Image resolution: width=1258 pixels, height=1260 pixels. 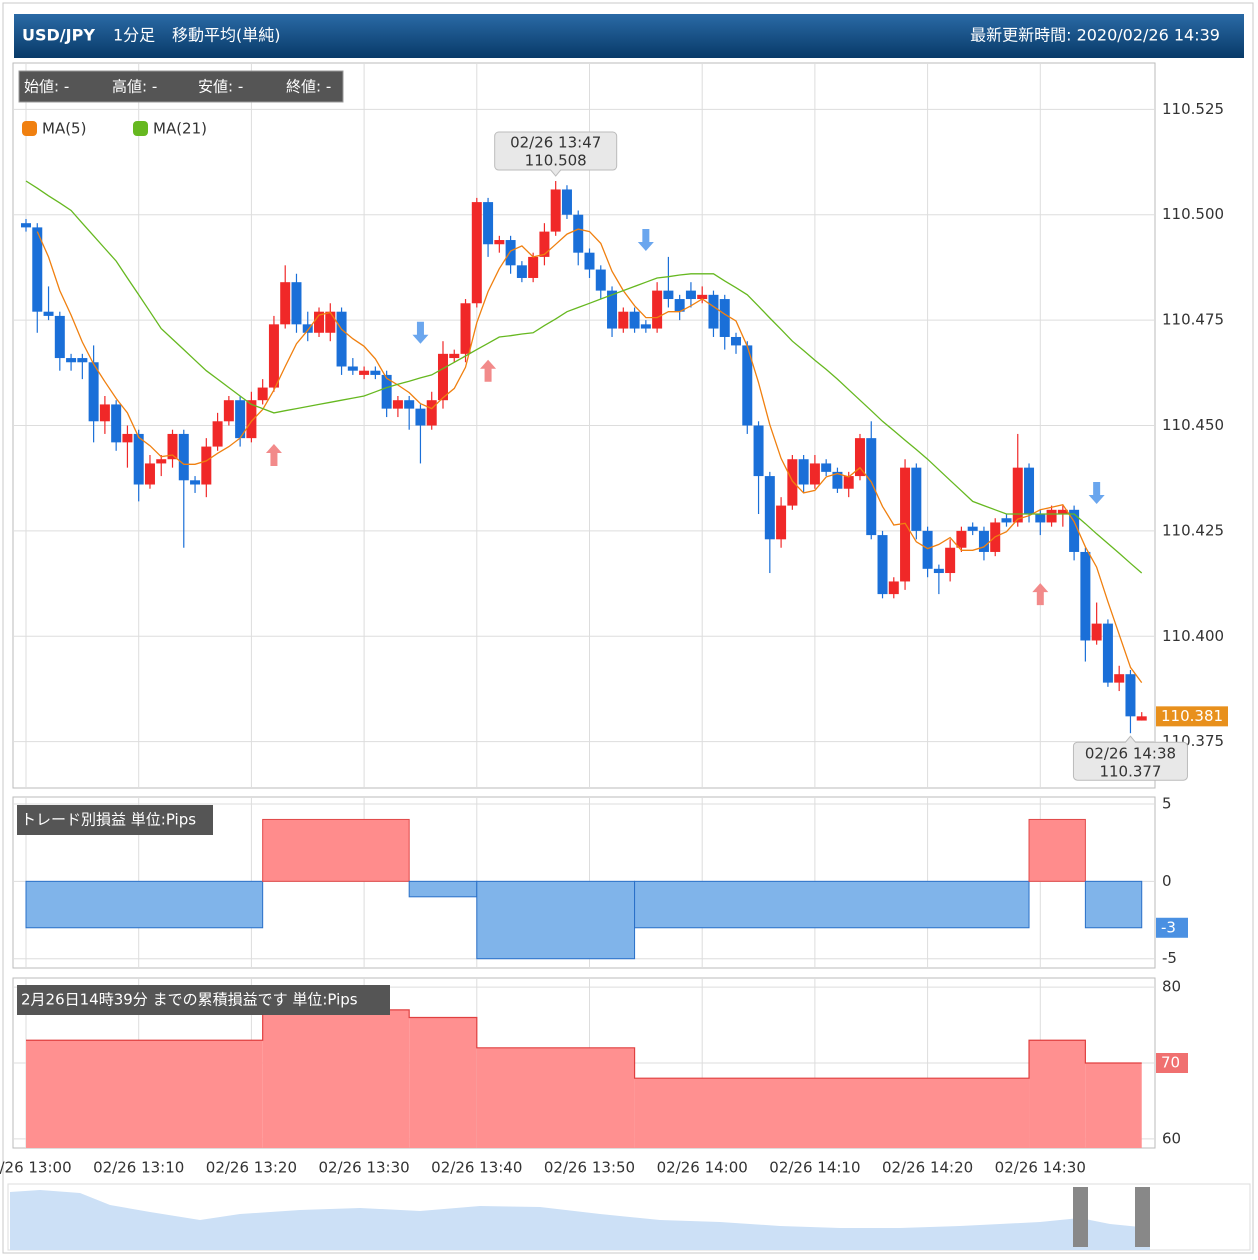 What do you see at coordinates (108, 820) in the screenshot?
I see `trade-title: トレード別損益 単位:Pips` at bounding box center [108, 820].